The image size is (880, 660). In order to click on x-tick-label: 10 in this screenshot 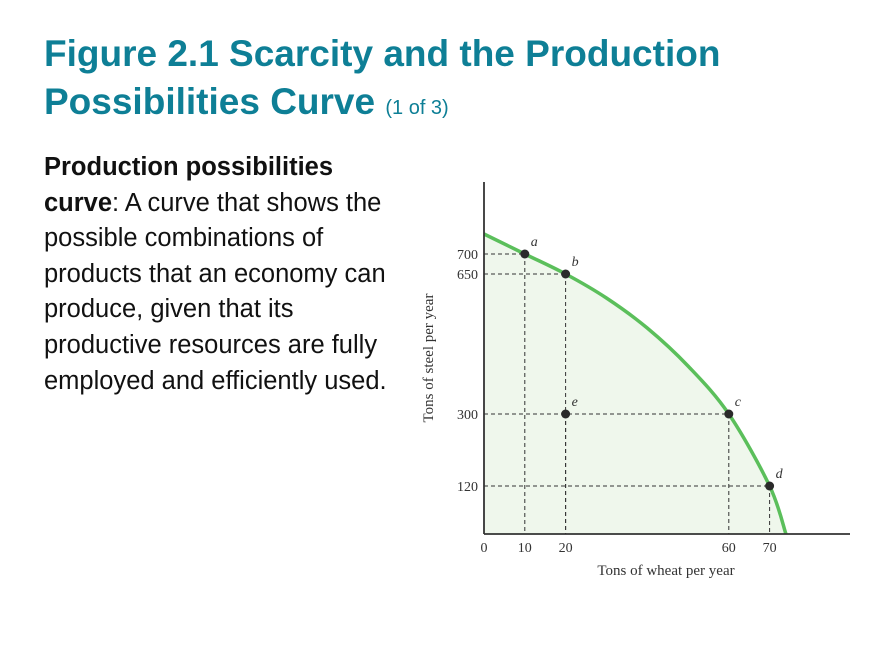, I will do `click(525, 548)`.